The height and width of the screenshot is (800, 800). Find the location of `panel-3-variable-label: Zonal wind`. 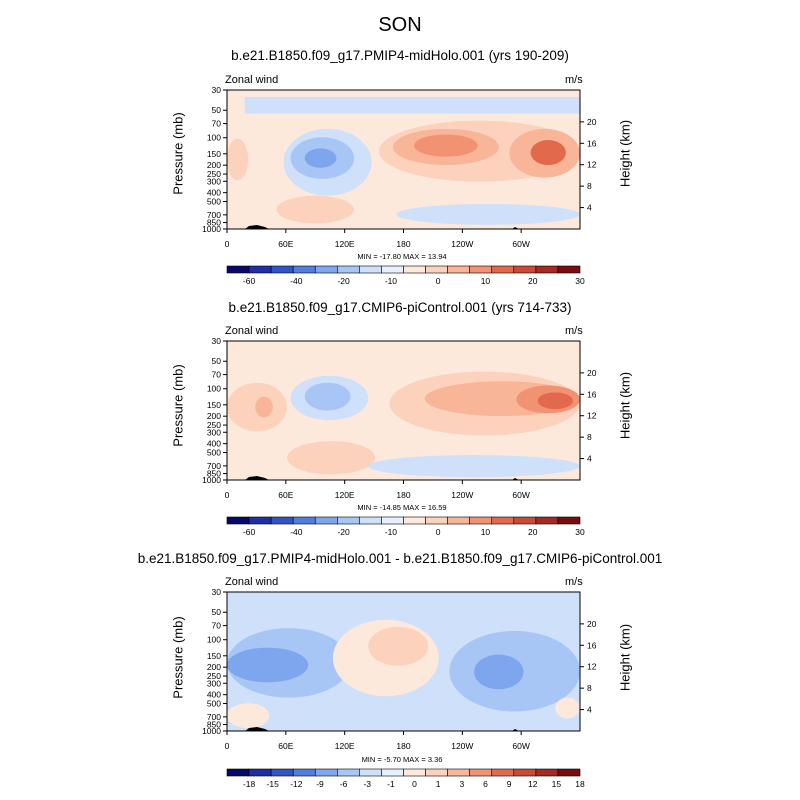

panel-3-variable-label: Zonal wind is located at coordinates (252, 582).